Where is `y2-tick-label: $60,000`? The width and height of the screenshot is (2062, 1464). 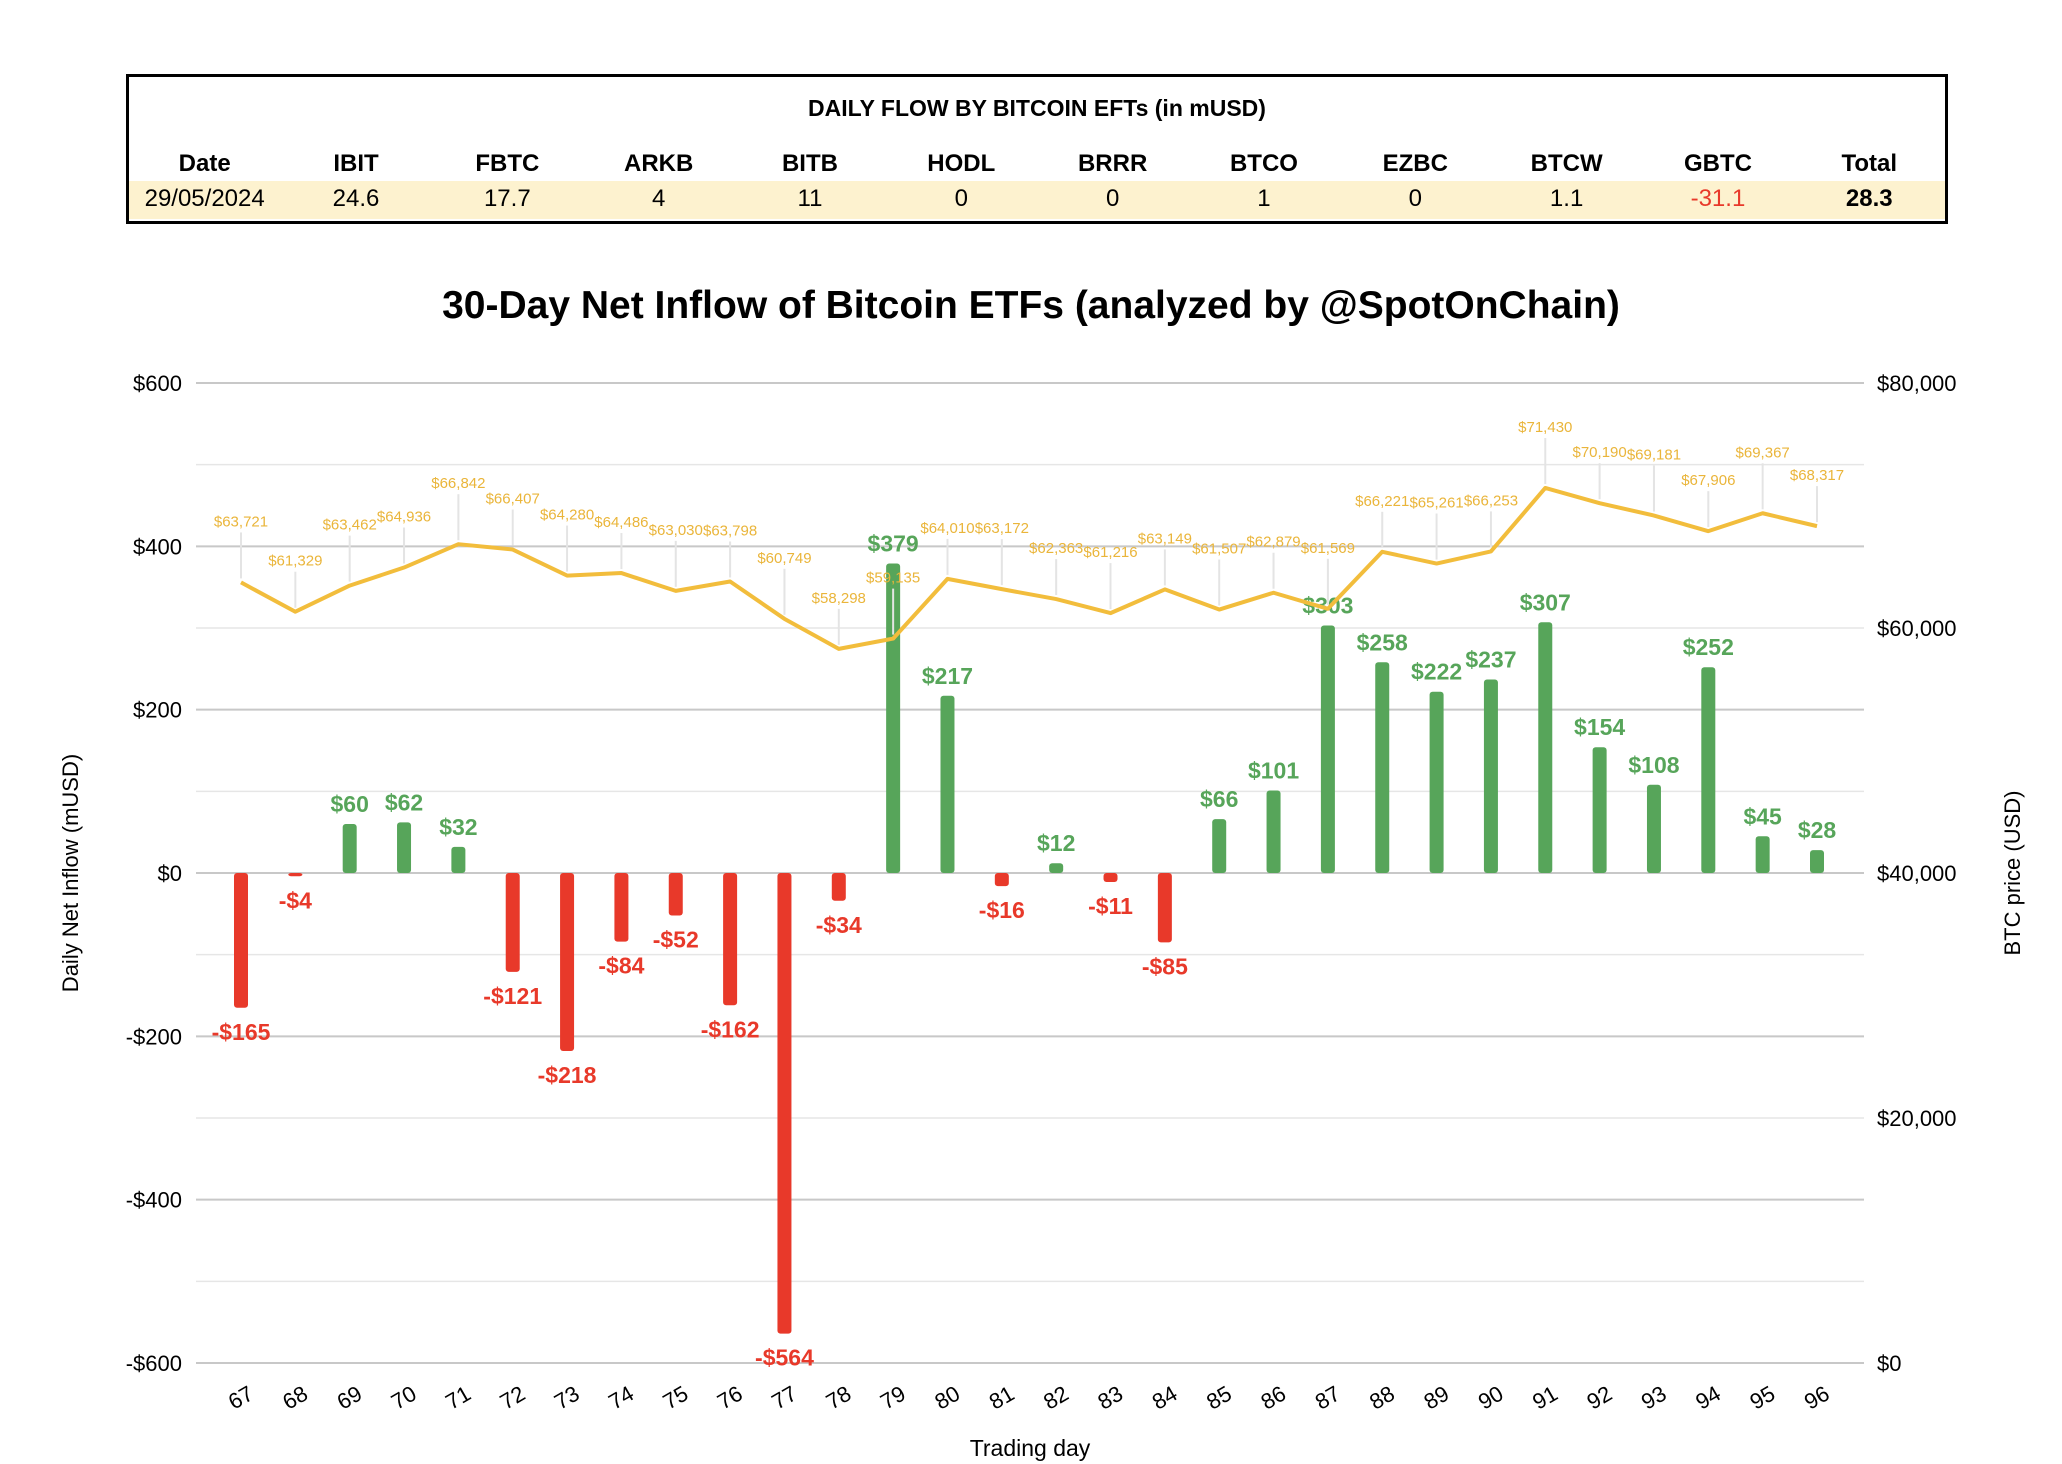
y2-tick-label: $60,000 is located at coordinates (1917, 628).